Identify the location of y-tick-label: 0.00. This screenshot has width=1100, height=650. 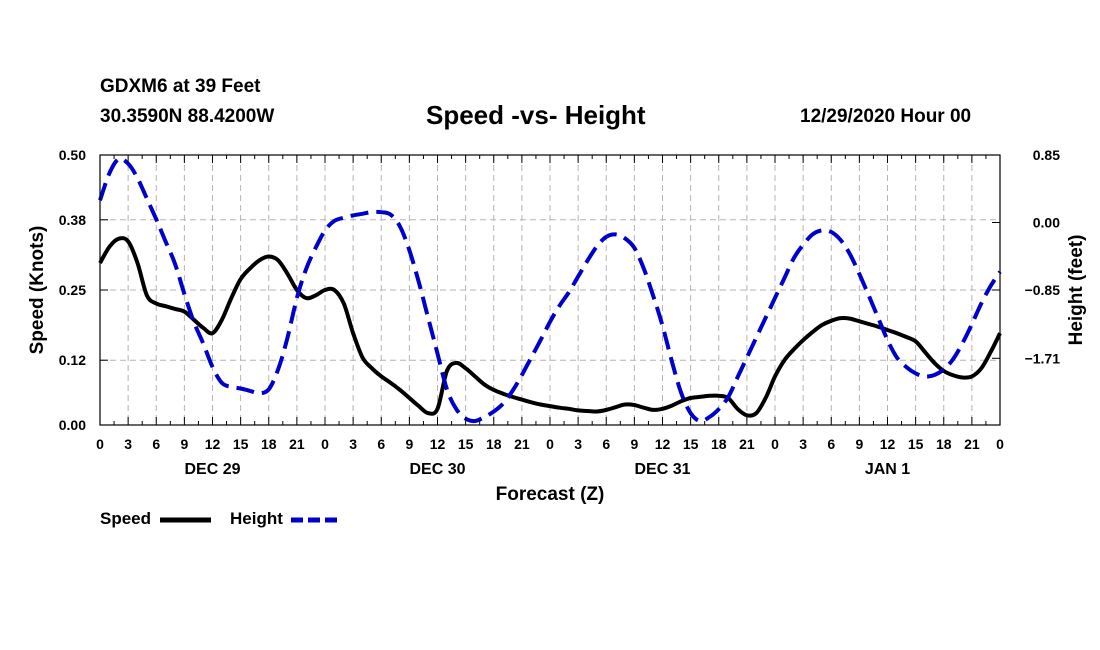
(72, 425).